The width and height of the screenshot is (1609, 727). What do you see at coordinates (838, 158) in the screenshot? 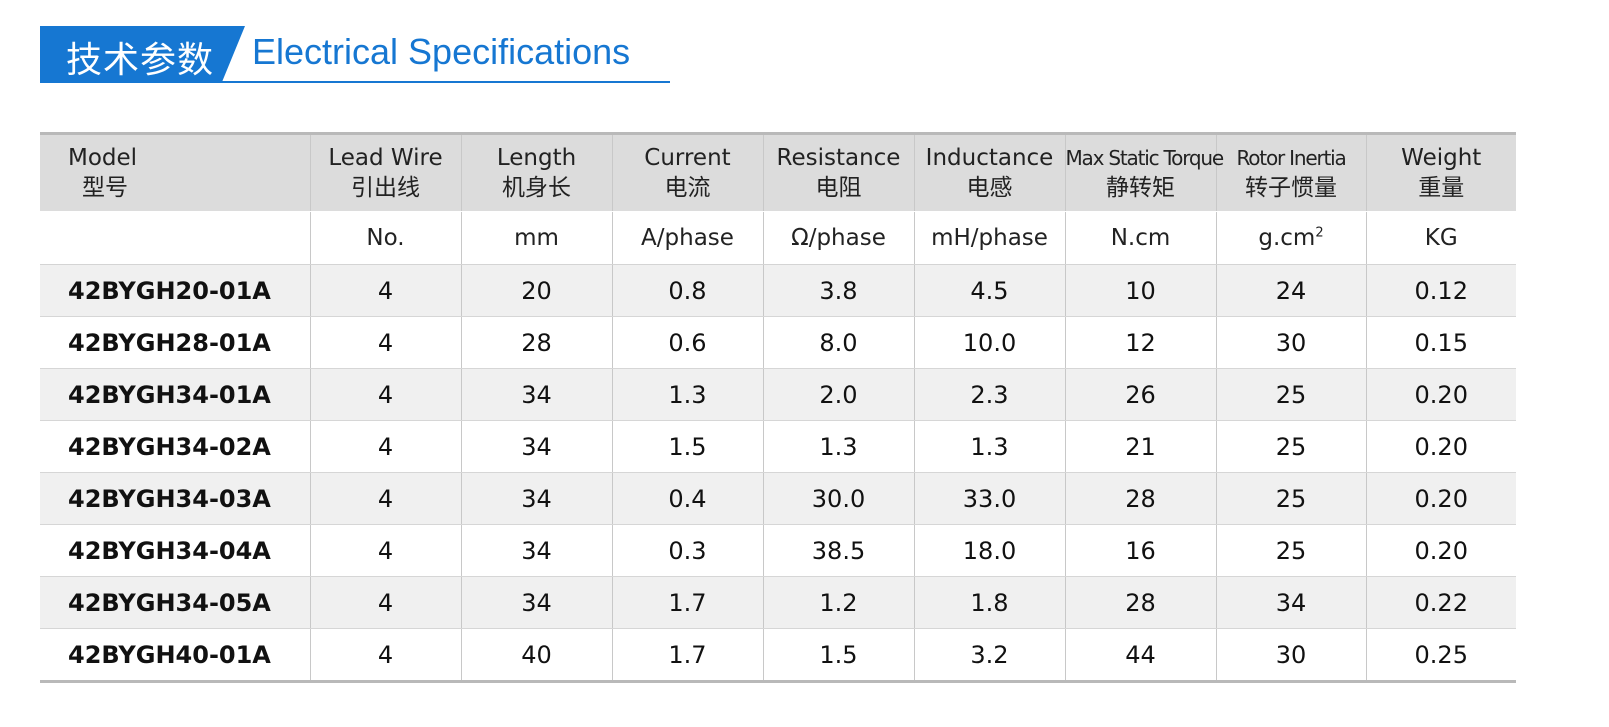
I see `column-header-label: Resistance` at bounding box center [838, 158].